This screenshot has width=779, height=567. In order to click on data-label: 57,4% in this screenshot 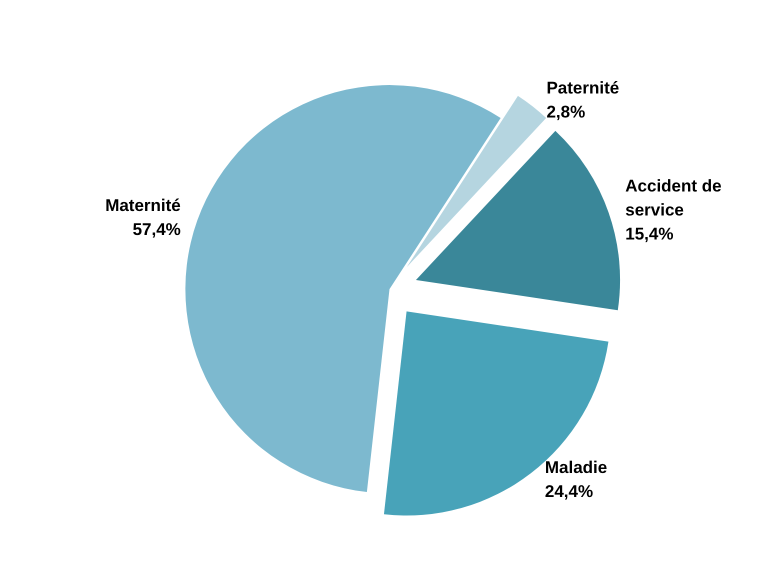, I will do `click(156, 230)`.